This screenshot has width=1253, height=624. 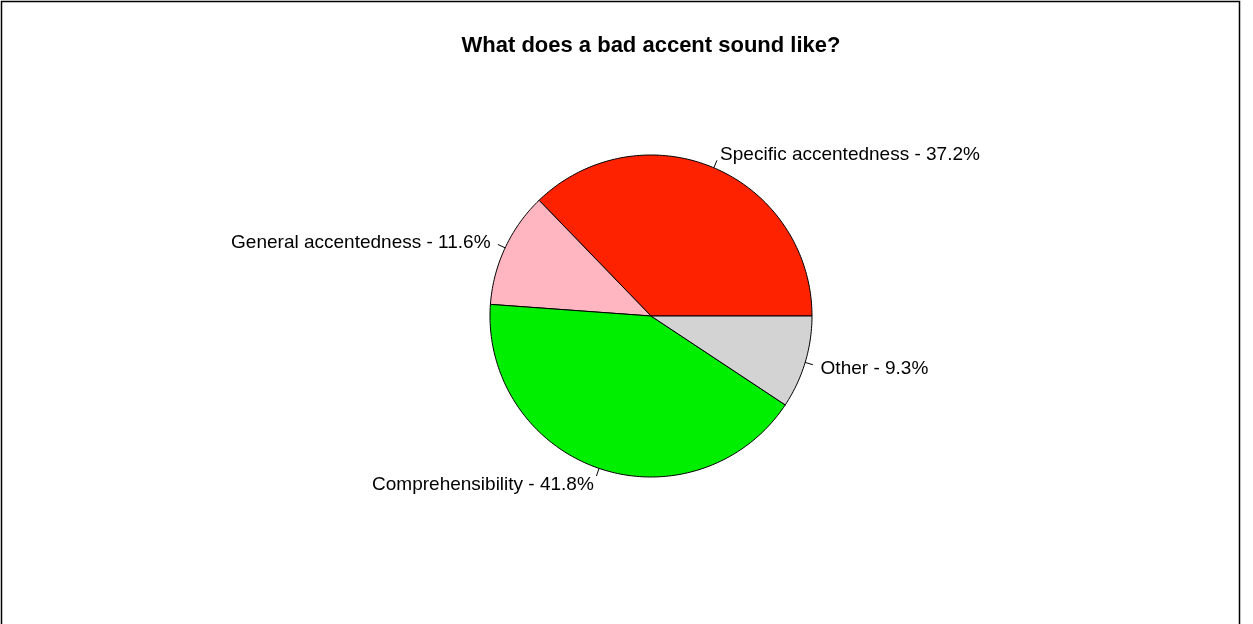 What do you see at coordinates (483, 484) in the screenshot?
I see `slice-label: Comprehensibility - 41.8%` at bounding box center [483, 484].